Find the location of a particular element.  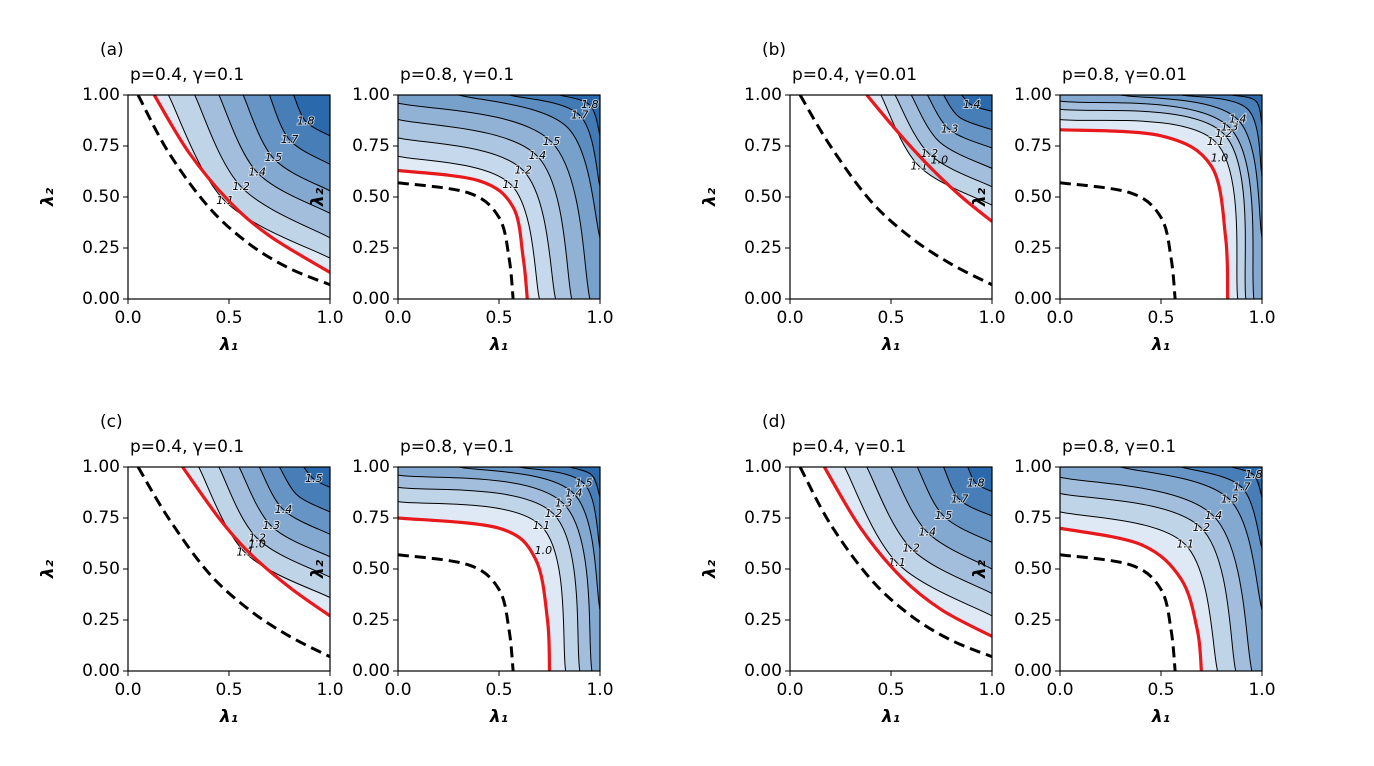

plot-area: 1.1 1.21.41.5 1.71.8 is located at coordinates (499, 197).